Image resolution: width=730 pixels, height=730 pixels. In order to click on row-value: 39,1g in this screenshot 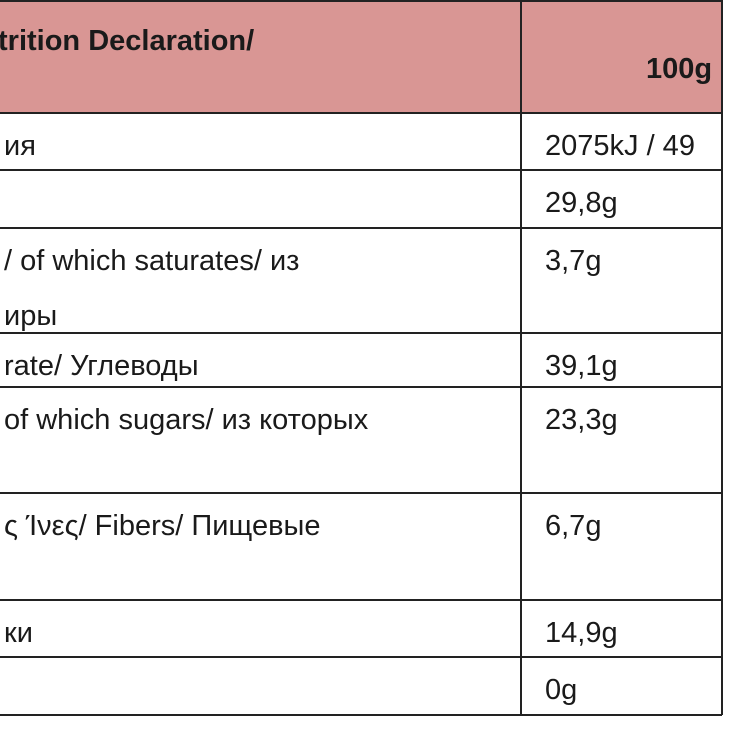, I will do `click(581, 366)`.